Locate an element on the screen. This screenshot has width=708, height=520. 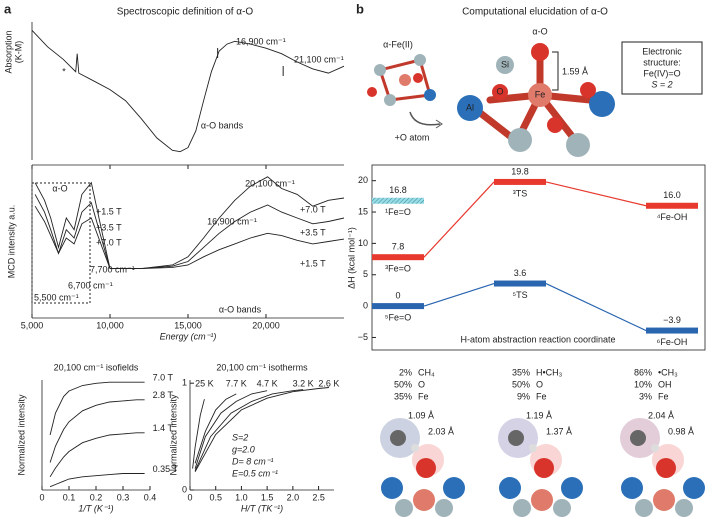
series-label: 2.8 T is located at coordinates (163, 395).